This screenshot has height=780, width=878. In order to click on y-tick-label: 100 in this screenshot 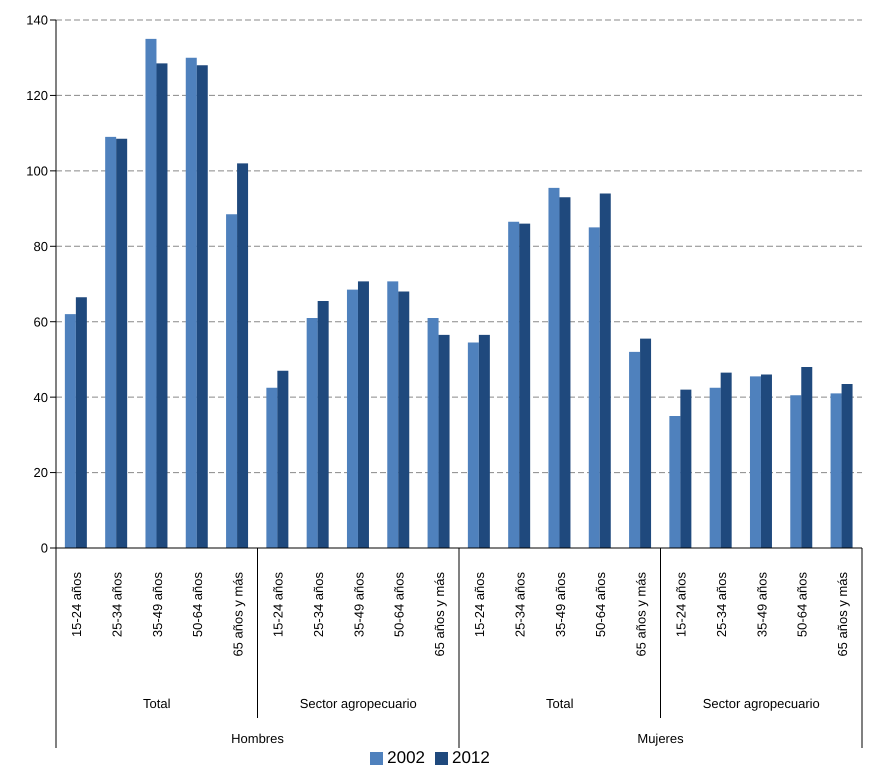, I will do `click(37, 170)`.